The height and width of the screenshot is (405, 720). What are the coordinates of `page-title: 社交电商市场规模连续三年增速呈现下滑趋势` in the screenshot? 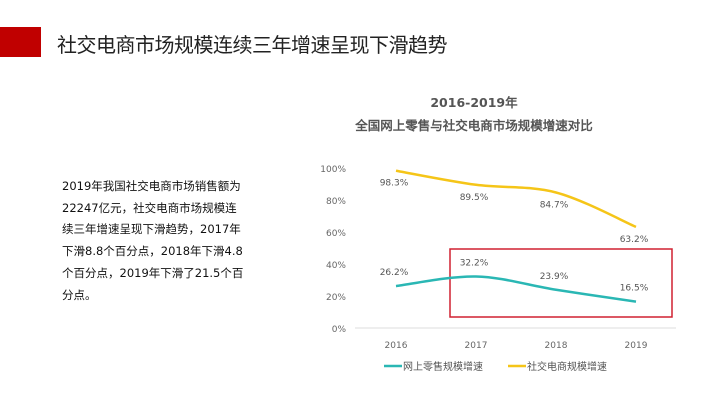 It's located at (252, 45).